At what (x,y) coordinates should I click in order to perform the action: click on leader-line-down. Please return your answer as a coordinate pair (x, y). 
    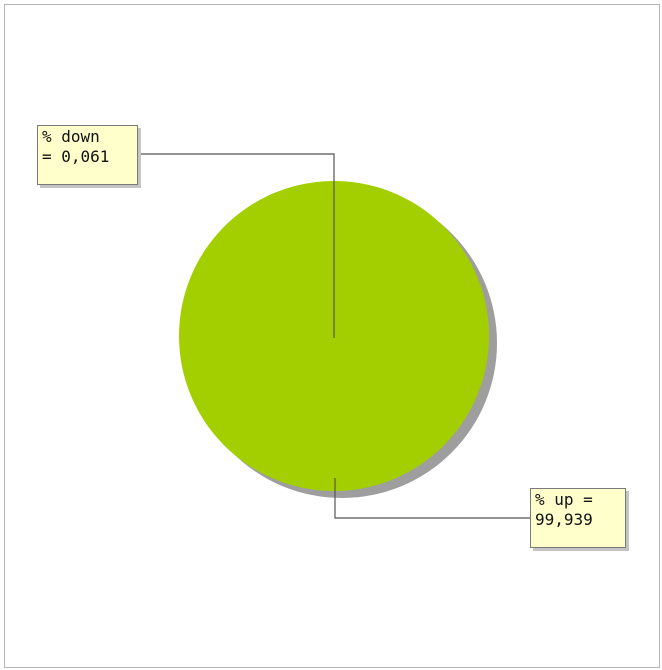
    Looking at the image, I should click on (236, 245).